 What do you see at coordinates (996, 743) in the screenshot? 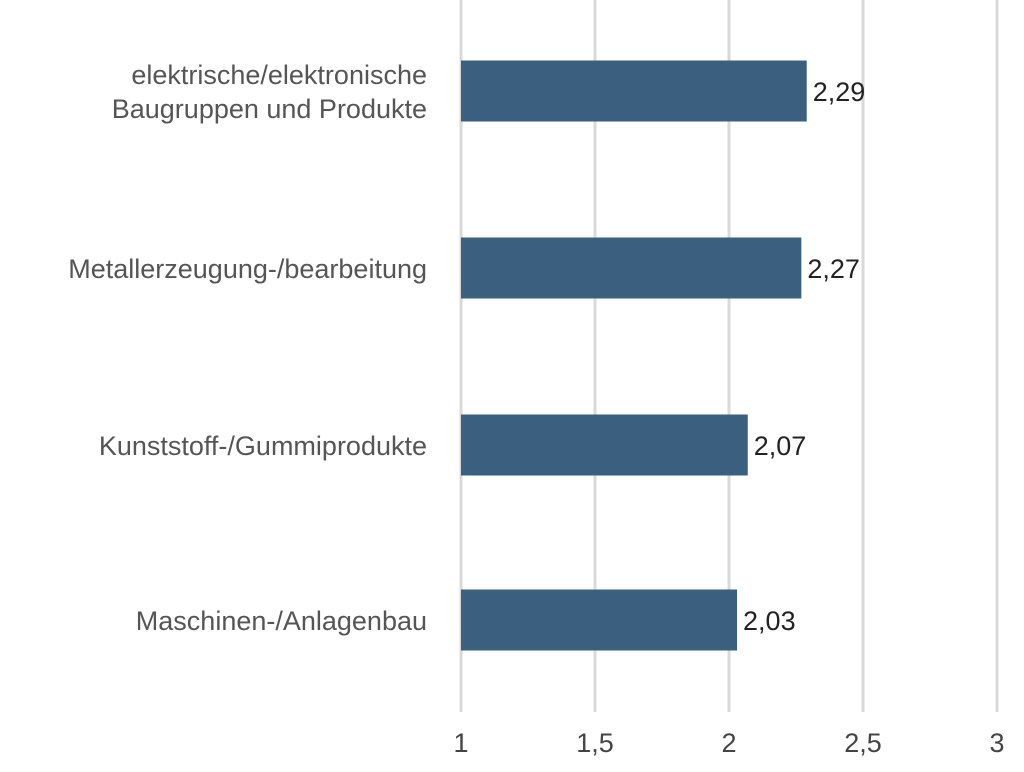
I see `x-tick-label: 3` at bounding box center [996, 743].